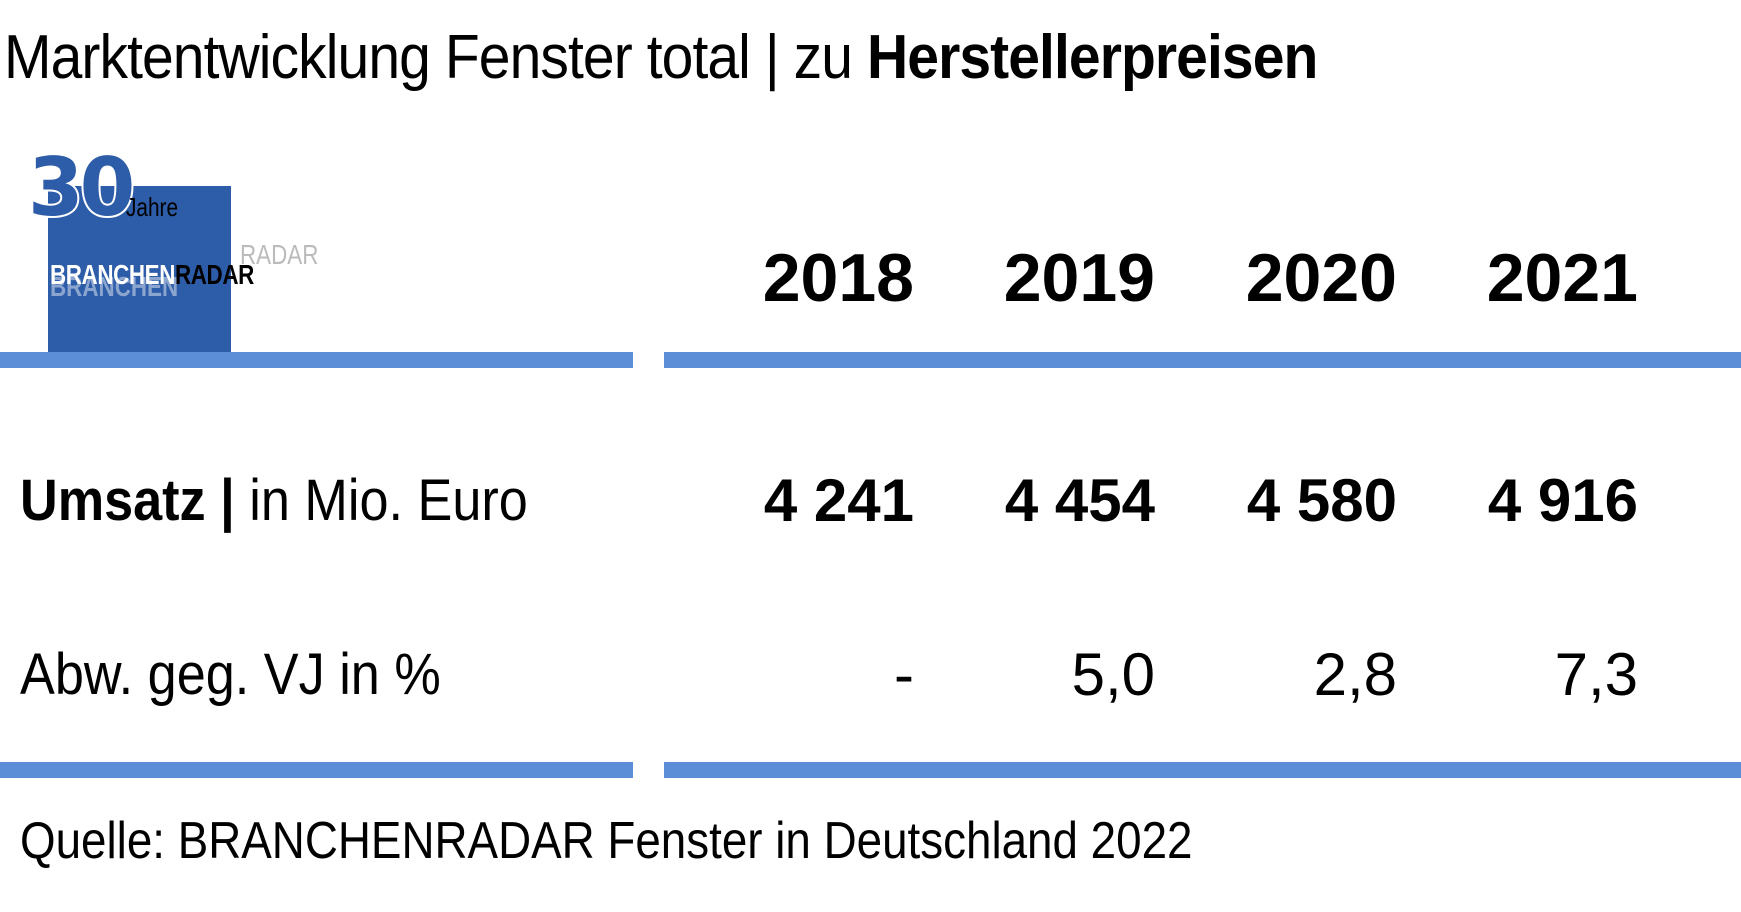 This screenshot has width=1741, height=912. I want to click on top-rule-left, so click(316, 360).